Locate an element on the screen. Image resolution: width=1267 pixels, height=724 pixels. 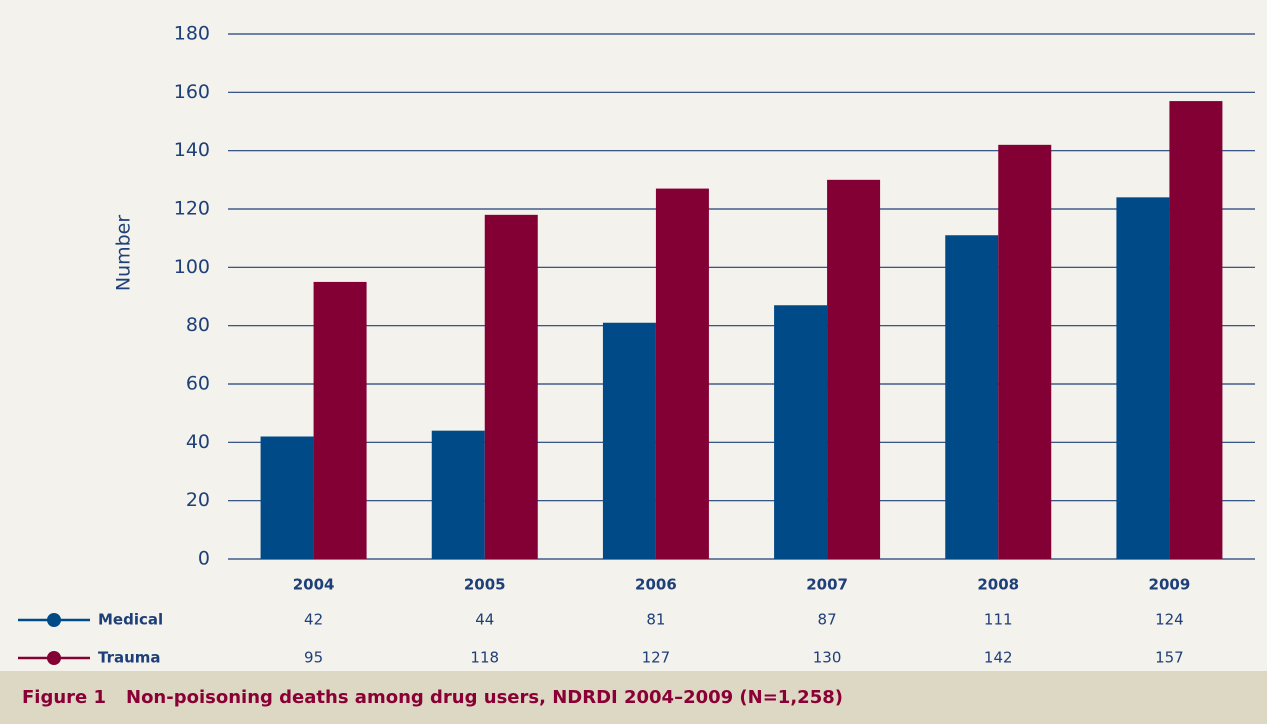
y-tick-label: 160 is located at coordinates (192, 92).